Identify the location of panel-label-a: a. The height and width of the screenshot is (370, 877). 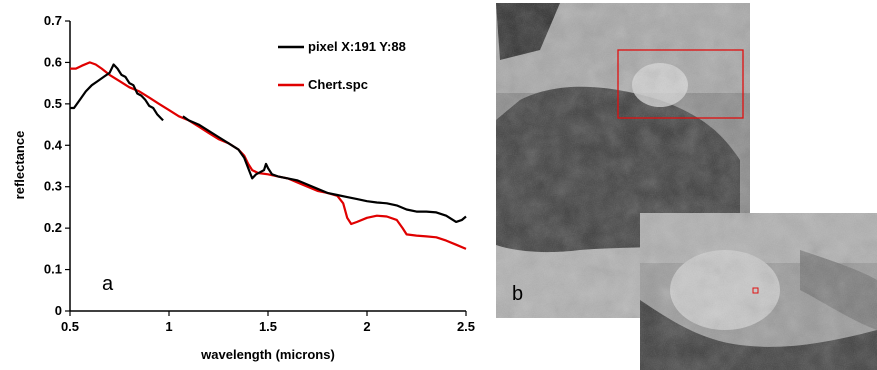
(108, 284).